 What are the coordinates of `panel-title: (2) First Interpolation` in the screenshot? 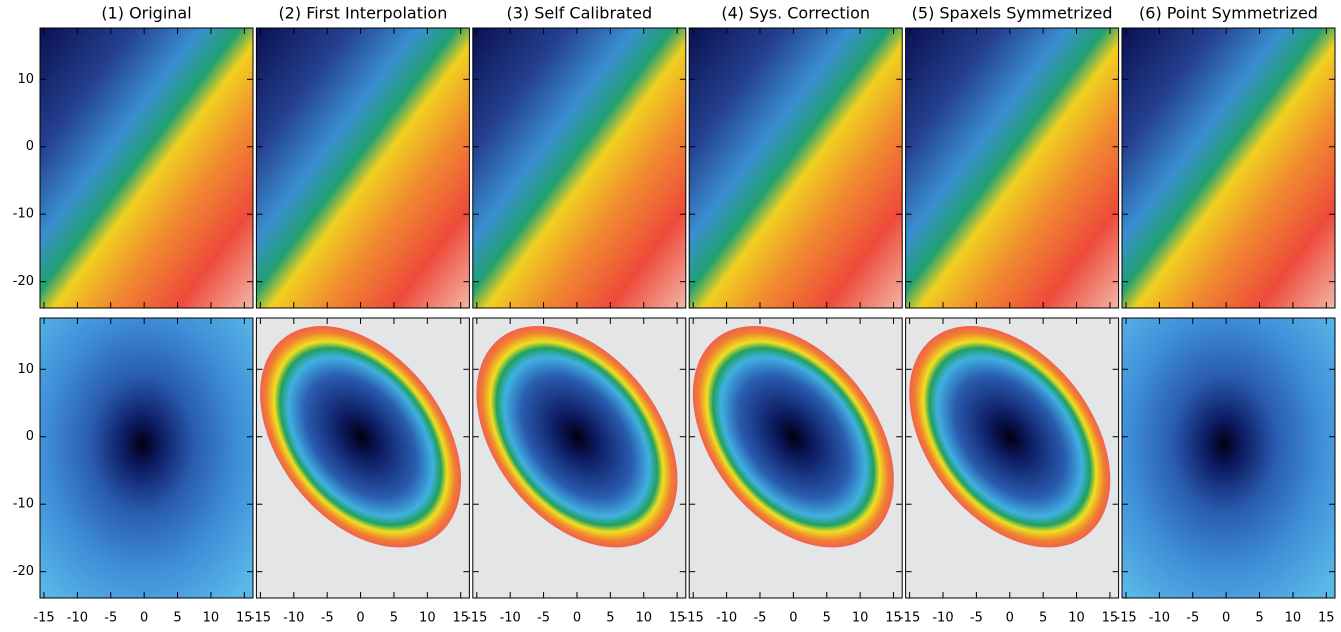 It's located at (362, 13).